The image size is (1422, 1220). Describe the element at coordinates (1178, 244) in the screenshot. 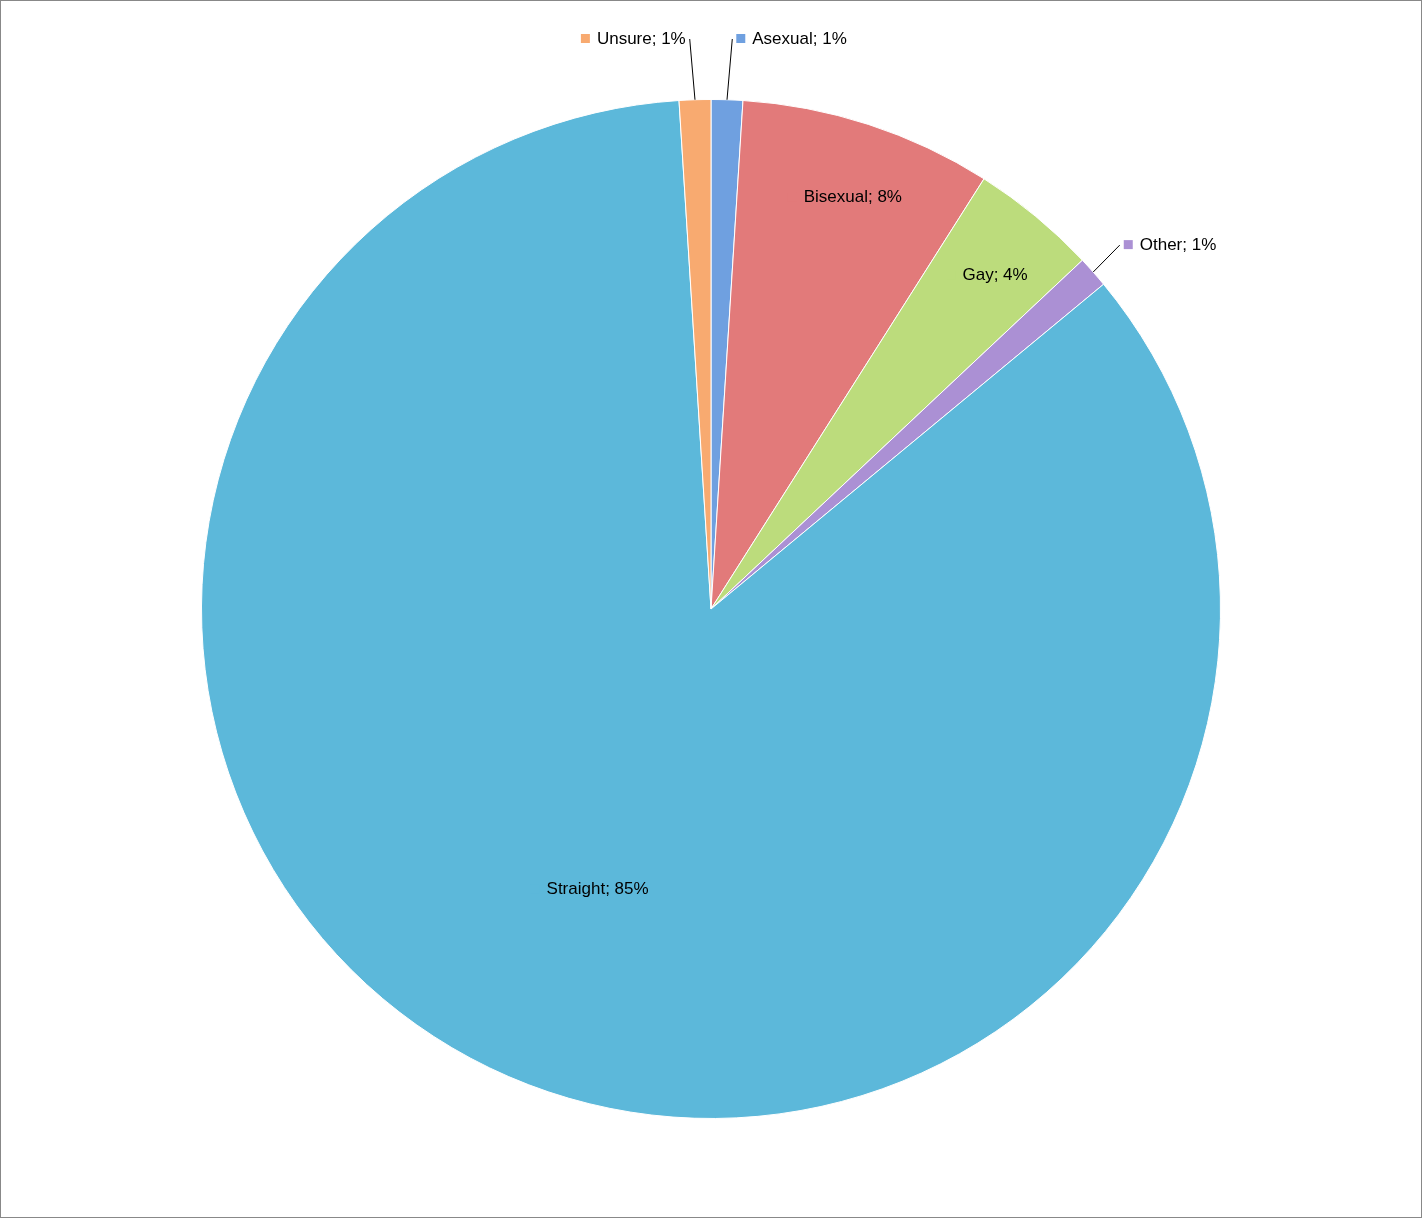

I see `legend-label: Other; 1%` at that location.